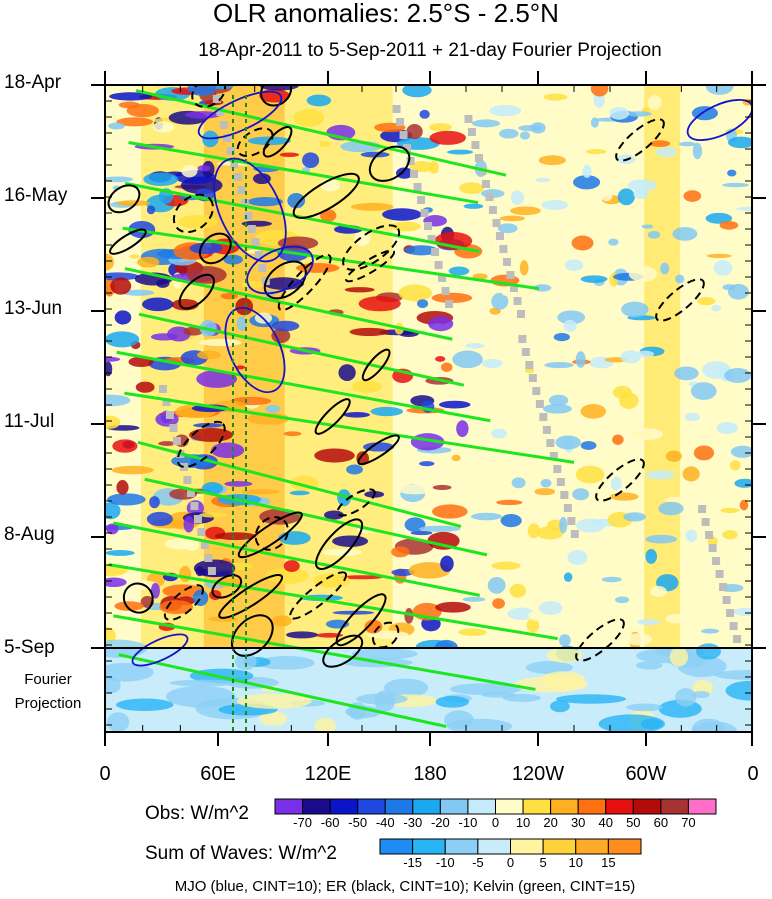  What do you see at coordinates (445, 862) in the screenshot?
I see `waves-colorbar-tick: -10` at bounding box center [445, 862].